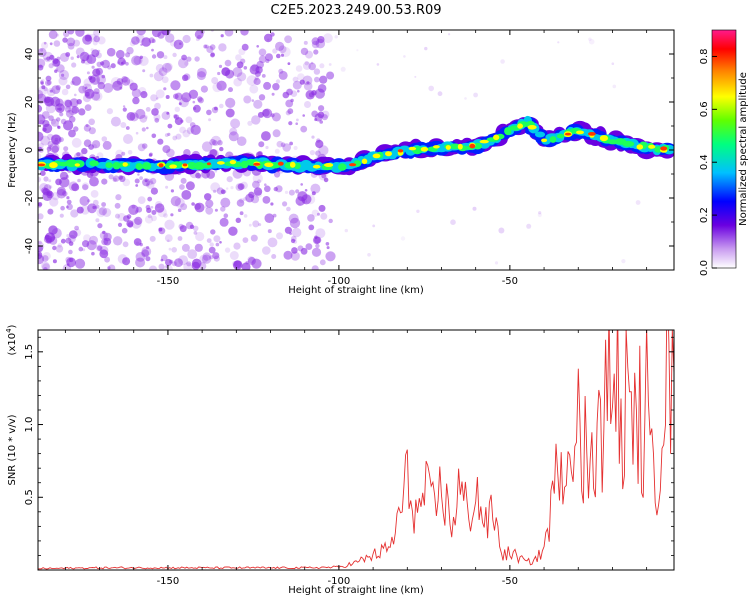 This screenshot has height=600, width=750. What do you see at coordinates (29, 425) in the screenshot?
I see `snr-y-tick-label: 1.0` at bounding box center [29, 425].